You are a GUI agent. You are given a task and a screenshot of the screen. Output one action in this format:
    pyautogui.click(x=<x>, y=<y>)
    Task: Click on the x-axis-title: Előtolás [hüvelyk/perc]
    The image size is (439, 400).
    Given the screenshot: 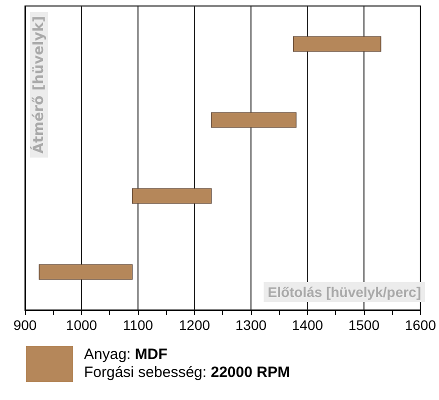 What is the action you would take?
    pyautogui.click(x=345, y=292)
    